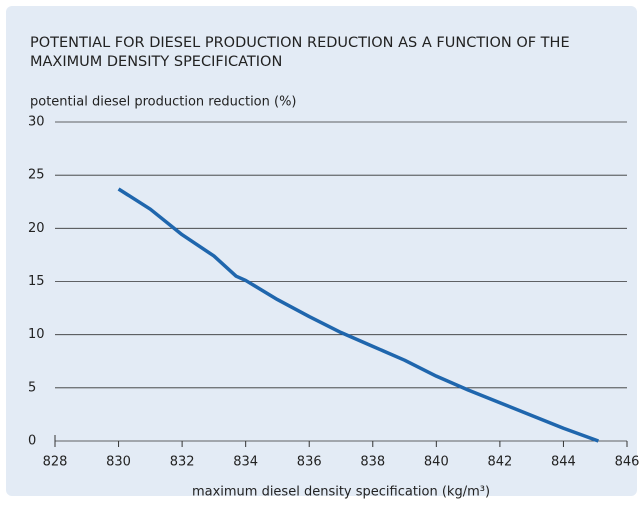 The width and height of the screenshot is (643, 516). Describe the element at coordinates (36, 228) in the screenshot. I see `y-tick-label: 20` at that location.